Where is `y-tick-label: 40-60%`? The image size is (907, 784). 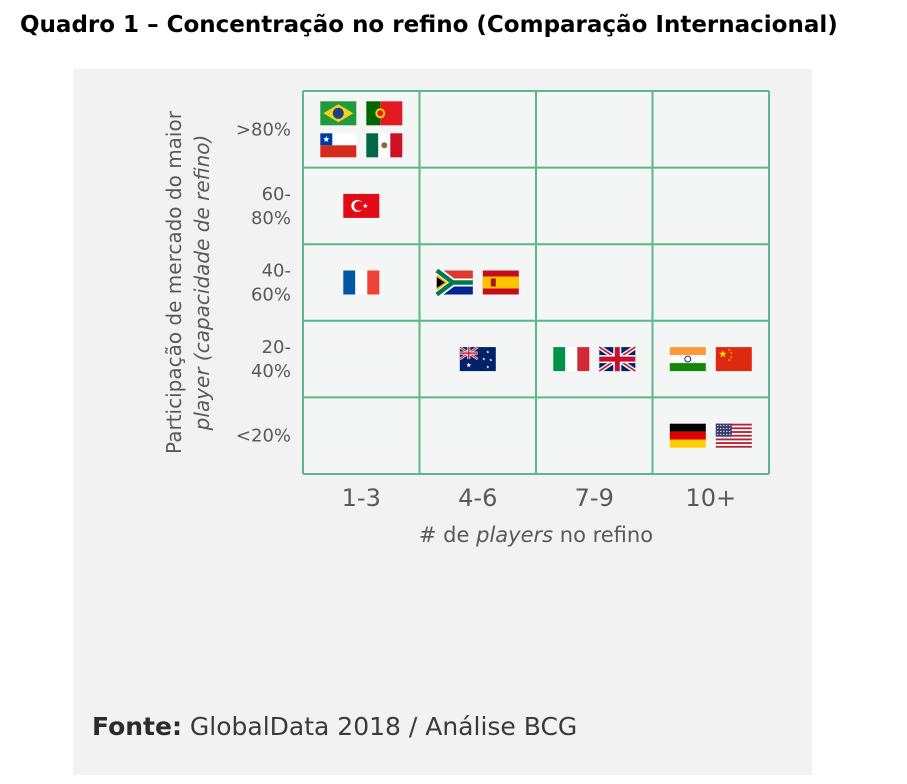
y-tick-label: 40-60% is located at coordinates (271, 283).